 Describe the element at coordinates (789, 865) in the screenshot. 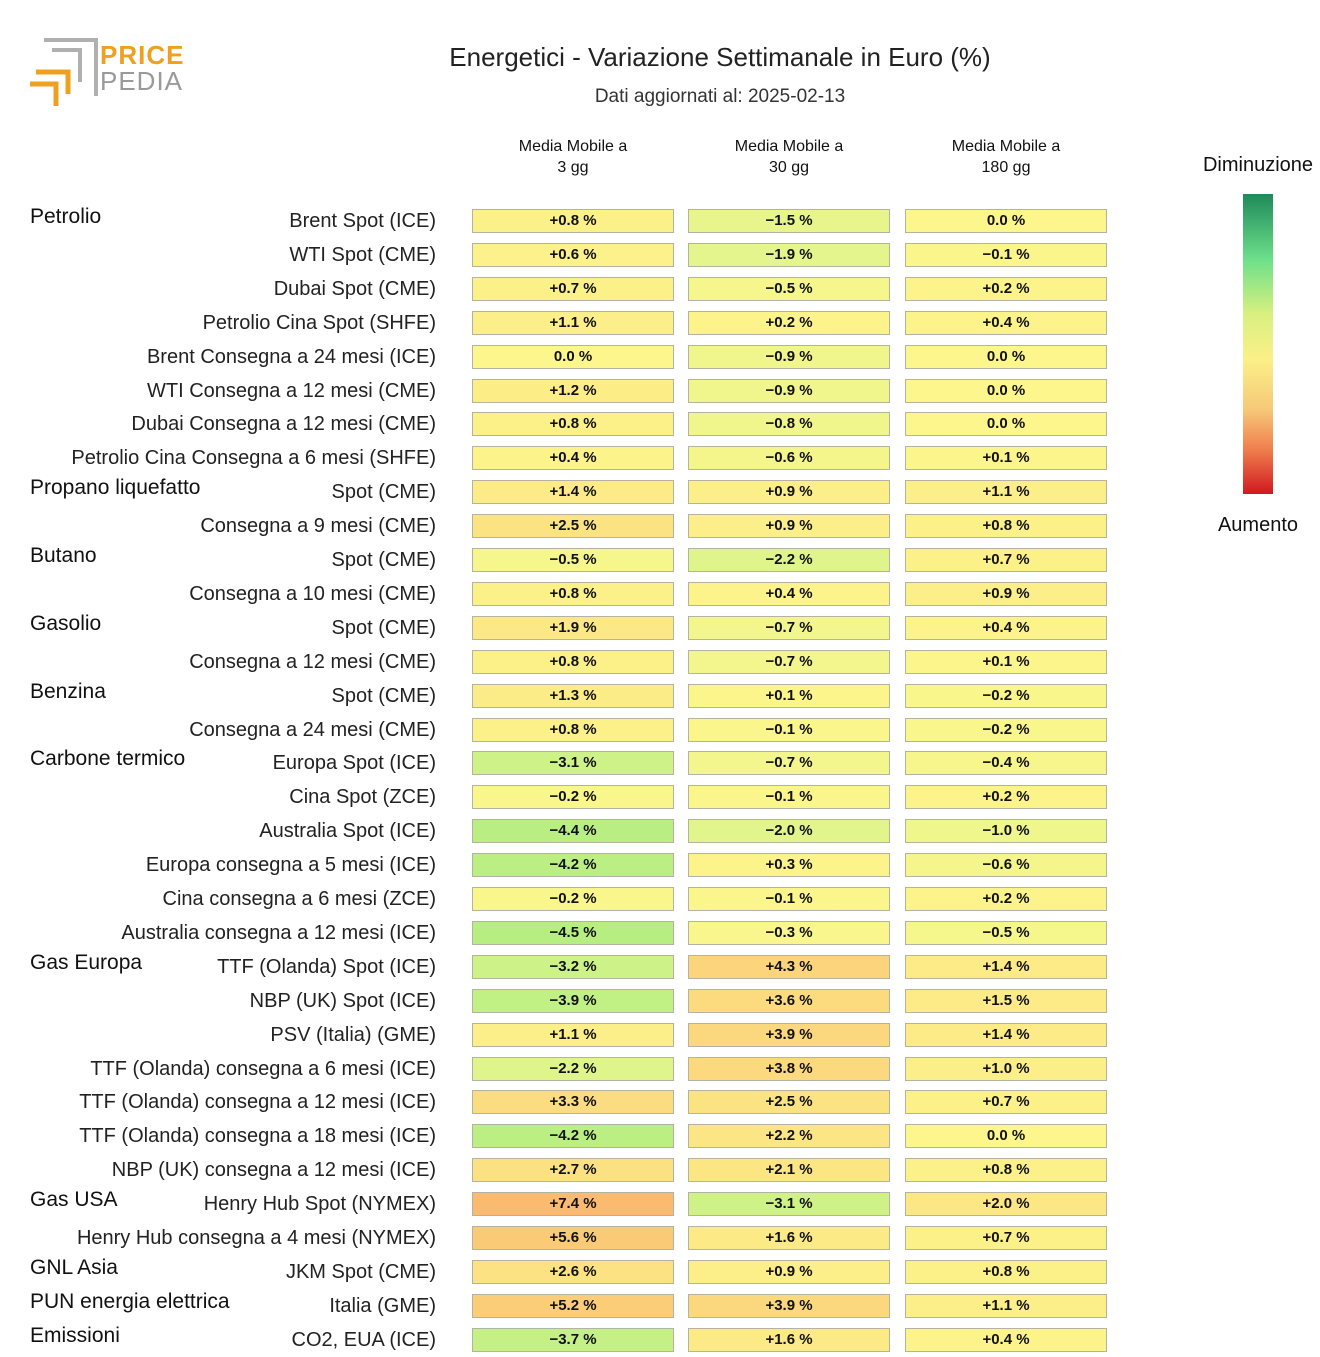

I see `heatmap-cell: +0.3 %` at that location.